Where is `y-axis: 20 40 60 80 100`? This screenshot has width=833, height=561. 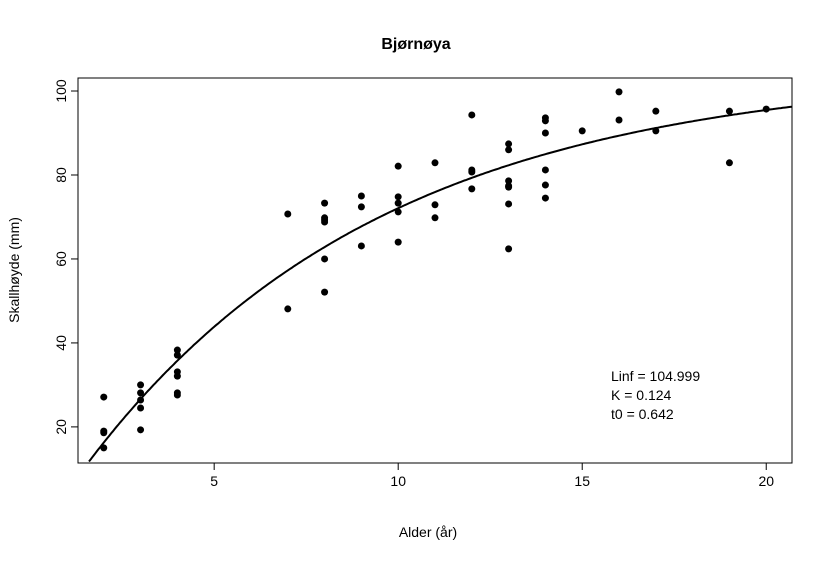 y-axis: 20 40 60 80 100 is located at coordinates (65, 257).